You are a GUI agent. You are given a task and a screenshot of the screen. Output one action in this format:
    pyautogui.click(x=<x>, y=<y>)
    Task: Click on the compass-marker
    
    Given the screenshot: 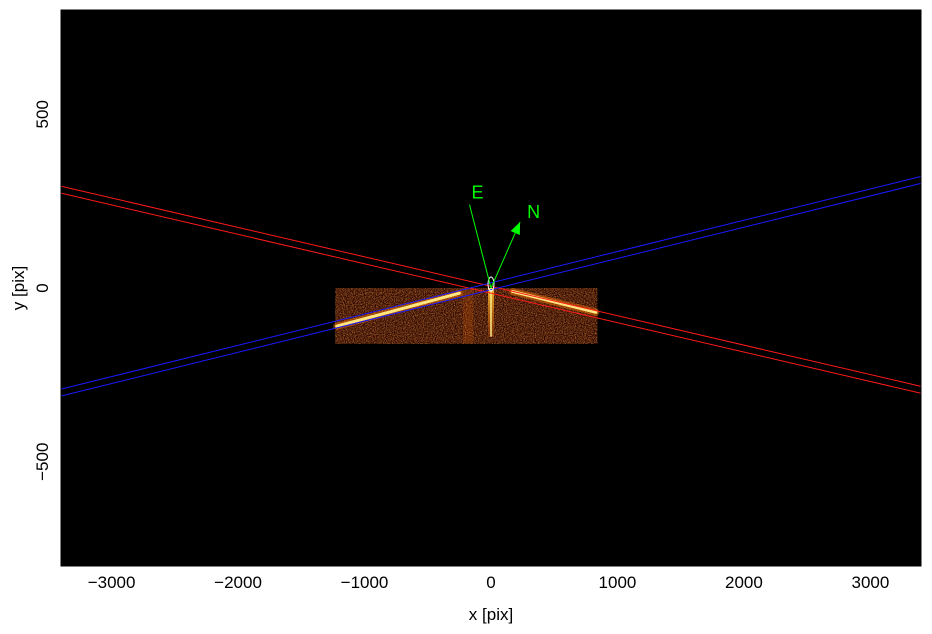 What is the action you would take?
    pyautogui.click(x=491, y=284)
    